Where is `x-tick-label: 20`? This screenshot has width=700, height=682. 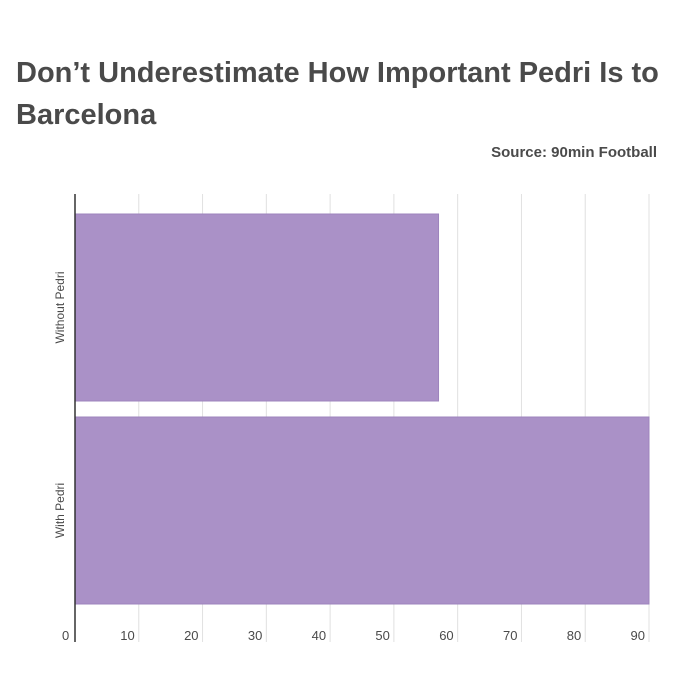 x-tick-label: 20 is located at coordinates (191, 635).